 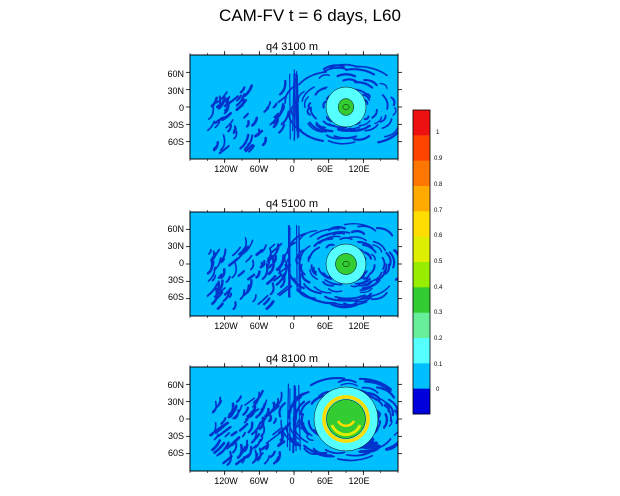 What do you see at coordinates (181, 263) in the screenshot?
I see `panel-2-ylabel-0: 0` at bounding box center [181, 263].